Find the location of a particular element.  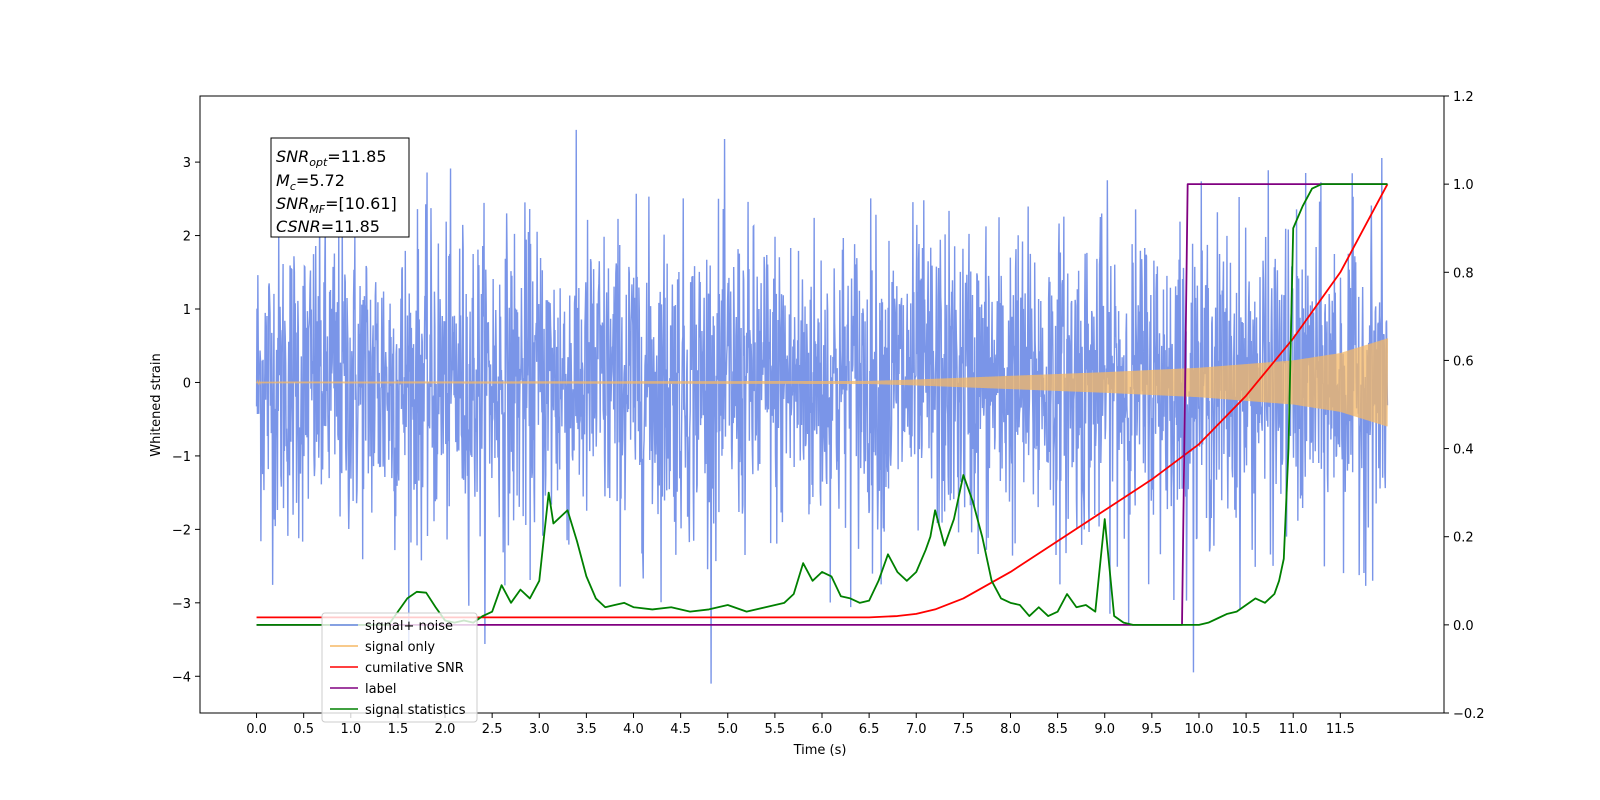

svg-text: CSNR=11.85 is located at coordinates (328, 226).